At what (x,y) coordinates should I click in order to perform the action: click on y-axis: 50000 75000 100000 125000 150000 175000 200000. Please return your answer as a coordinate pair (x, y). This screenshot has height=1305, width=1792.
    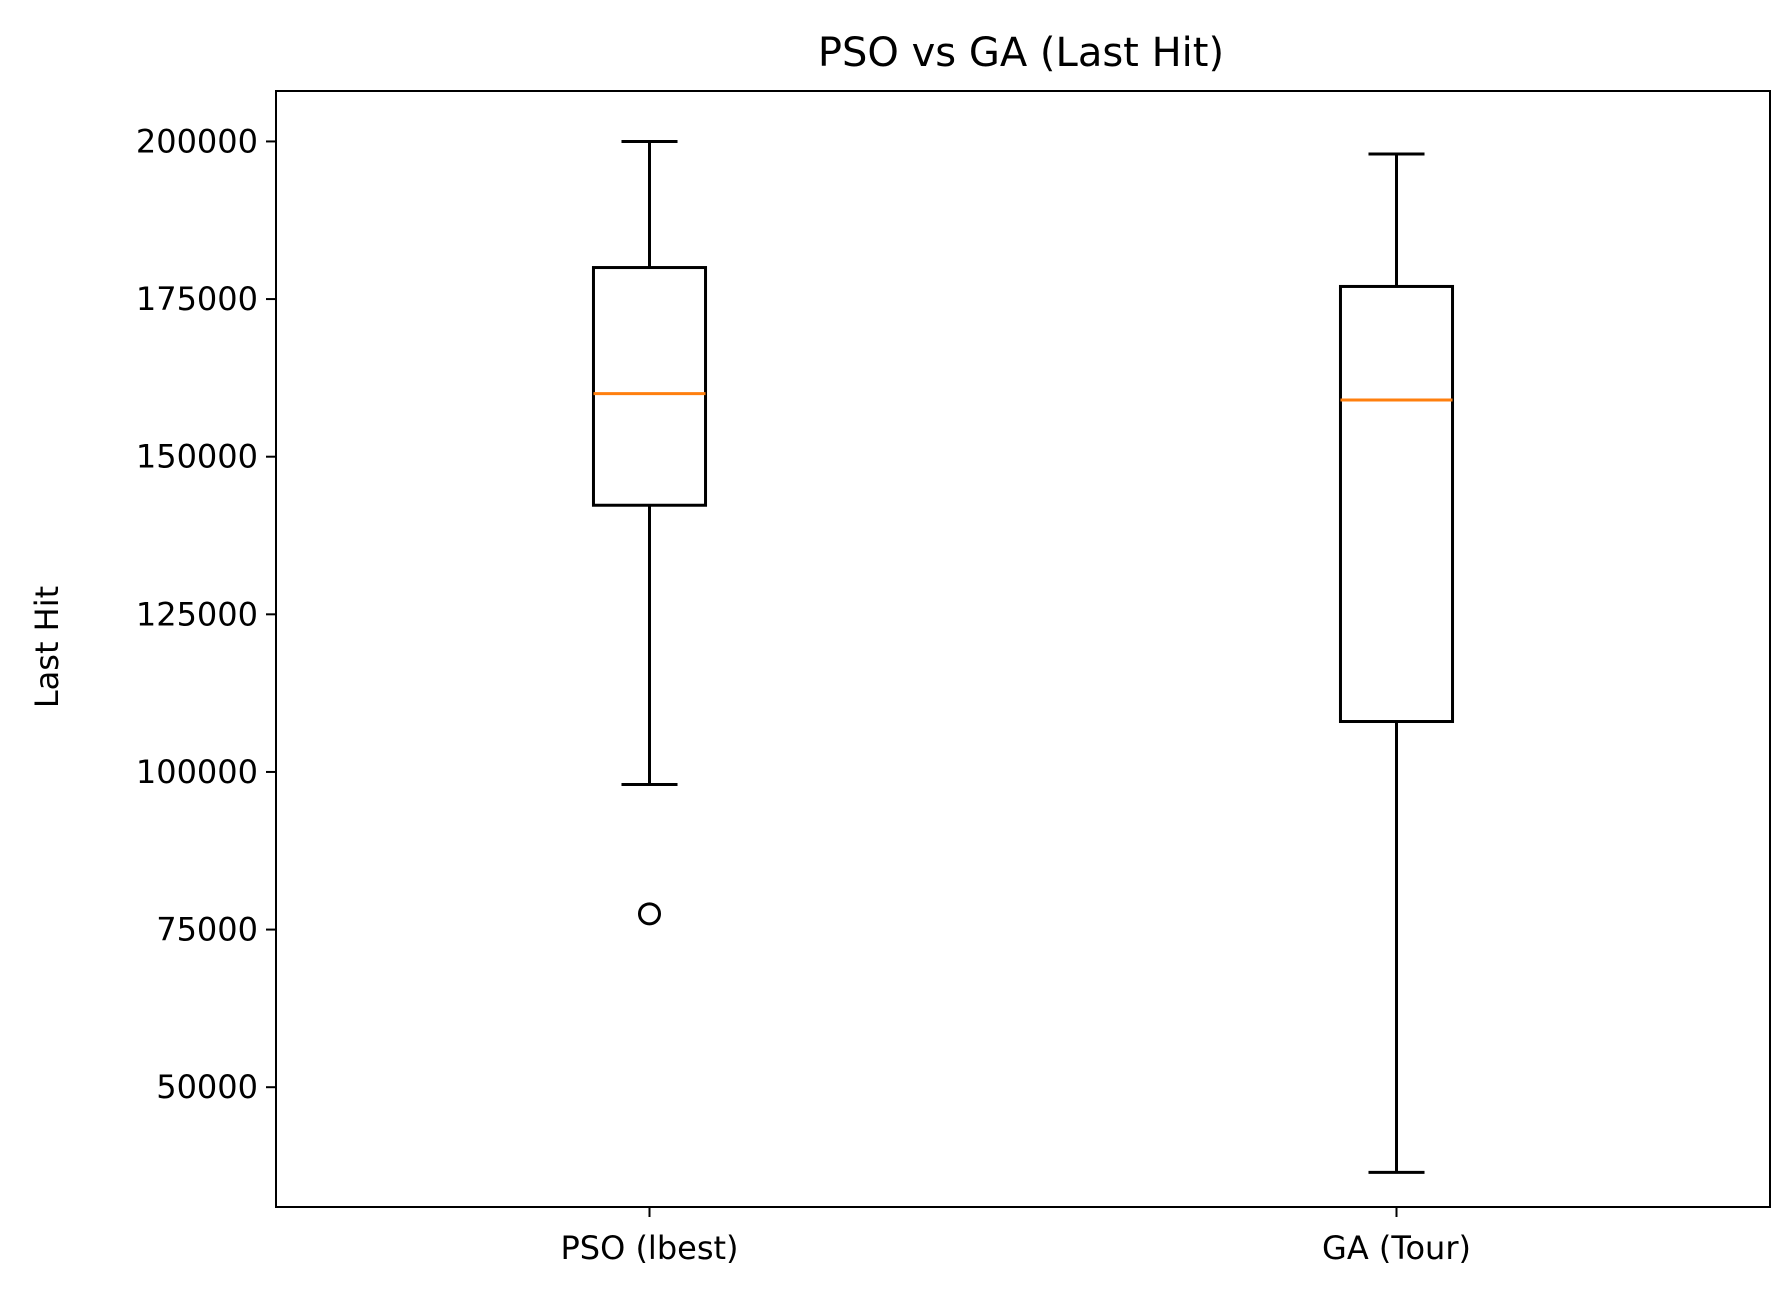
    Looking at the image, I should click on (206, 614).